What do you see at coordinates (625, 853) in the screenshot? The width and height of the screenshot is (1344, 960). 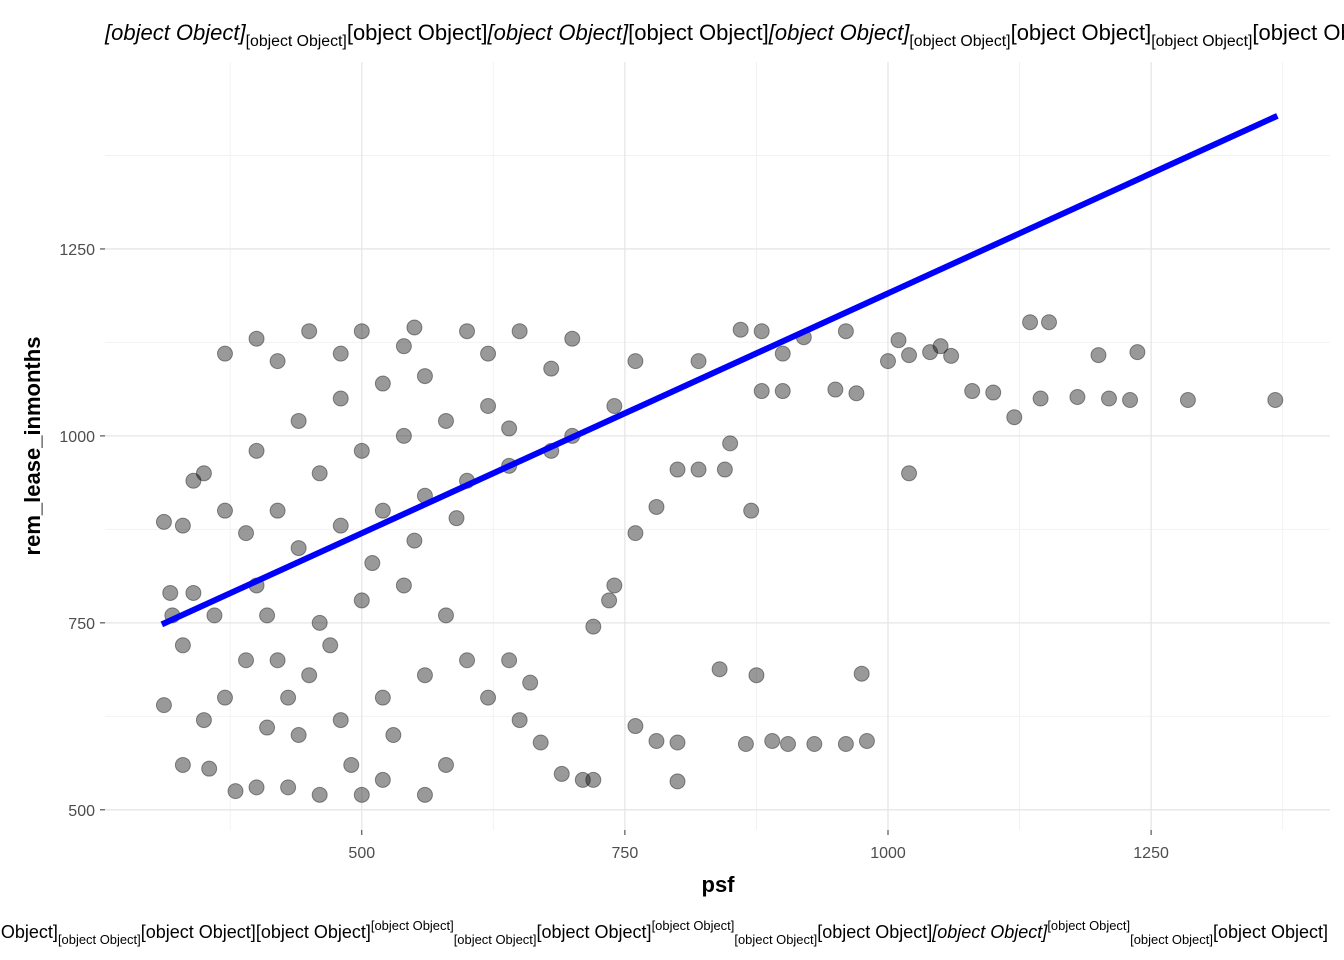 I see `x-tick-label: 750` at bounding box center [625, 853].